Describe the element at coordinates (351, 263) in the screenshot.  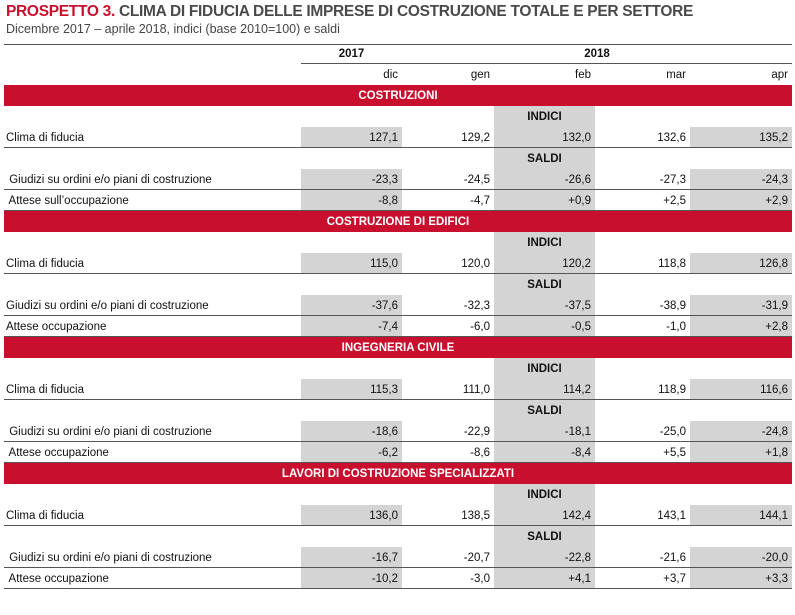
I see `value-cell: 115,0` at that location.